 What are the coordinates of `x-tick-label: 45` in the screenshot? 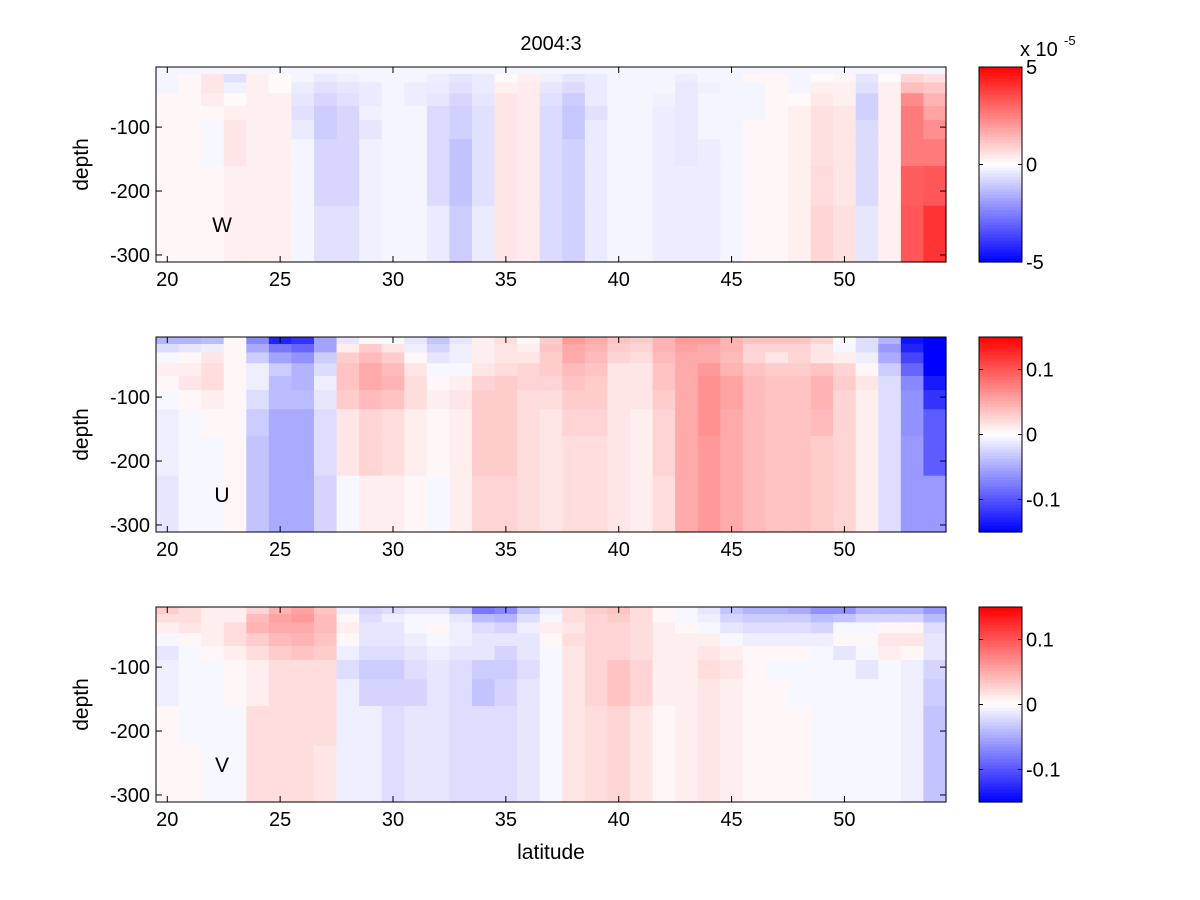 It's located at (731, 820).